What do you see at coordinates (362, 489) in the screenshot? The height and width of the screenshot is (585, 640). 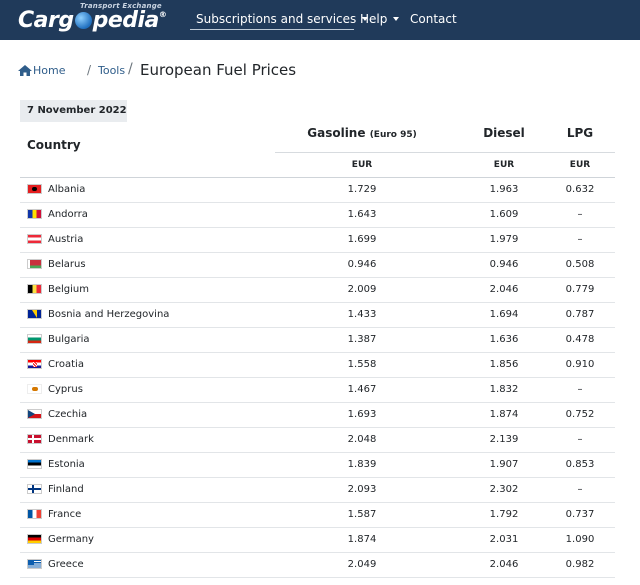 I see `gasoline-price: 2.093` at bounding box center [362, 489].